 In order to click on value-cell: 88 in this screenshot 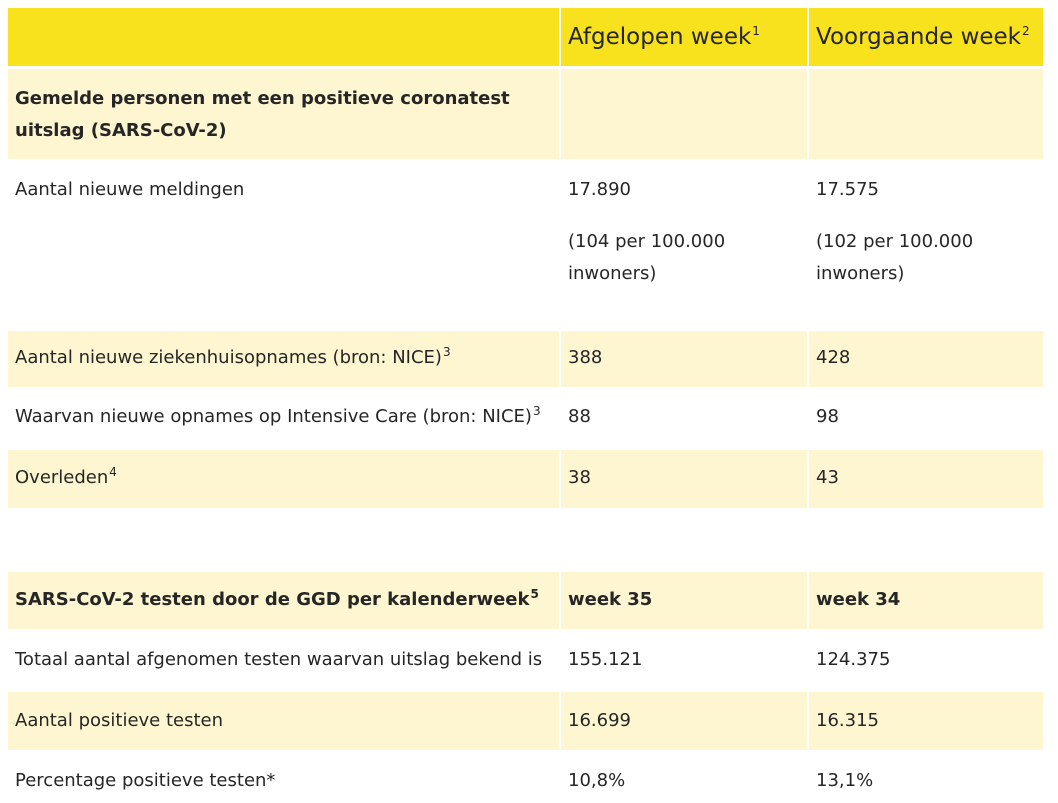, I will do `click(579, 416)`.